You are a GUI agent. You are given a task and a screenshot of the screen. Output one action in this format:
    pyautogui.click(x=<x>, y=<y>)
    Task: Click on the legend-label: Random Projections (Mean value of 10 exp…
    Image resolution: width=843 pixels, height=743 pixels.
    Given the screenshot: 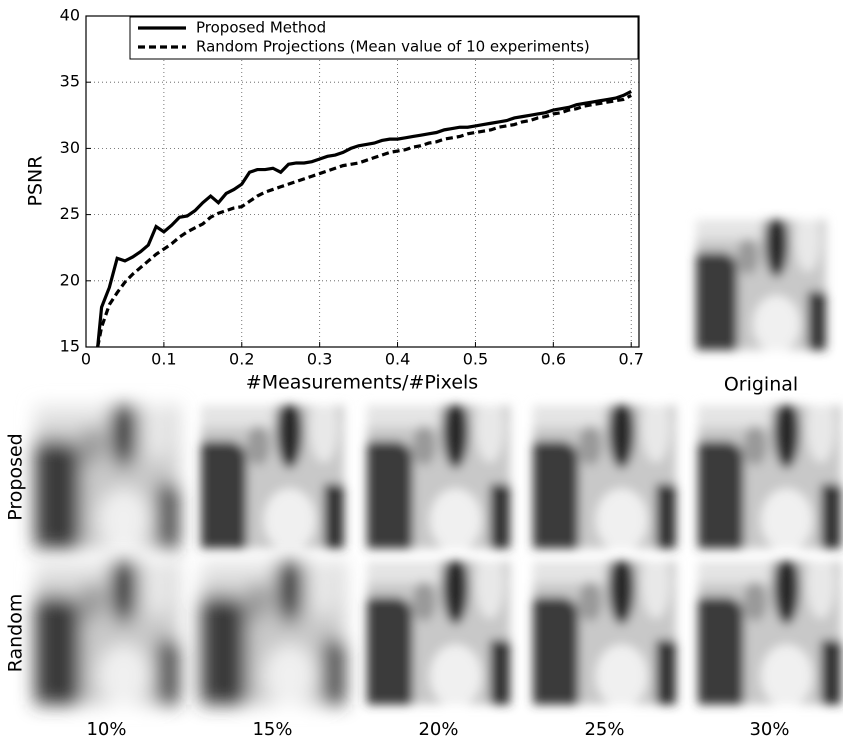 What is the action you would take?
    pyautogui.click(x=393, y=47)
    